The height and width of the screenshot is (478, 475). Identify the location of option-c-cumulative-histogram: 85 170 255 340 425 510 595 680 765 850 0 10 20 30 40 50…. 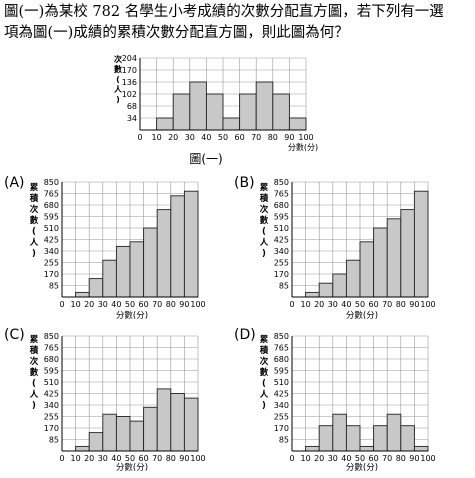
(112, 400).